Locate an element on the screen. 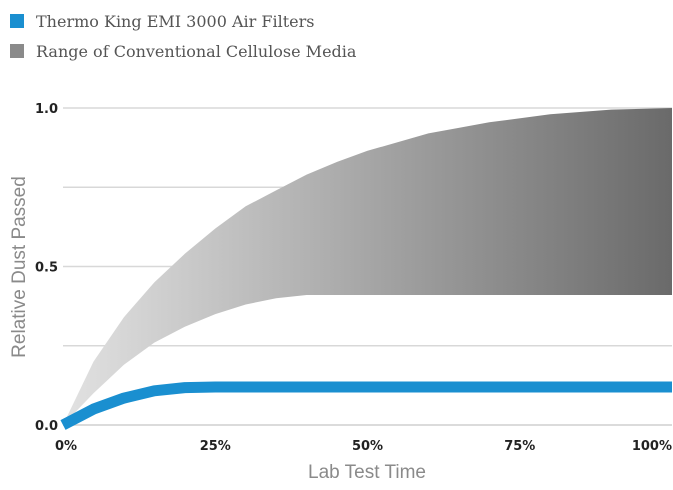  y-tick-label: 0.5 is located at coordinates (46, 268).